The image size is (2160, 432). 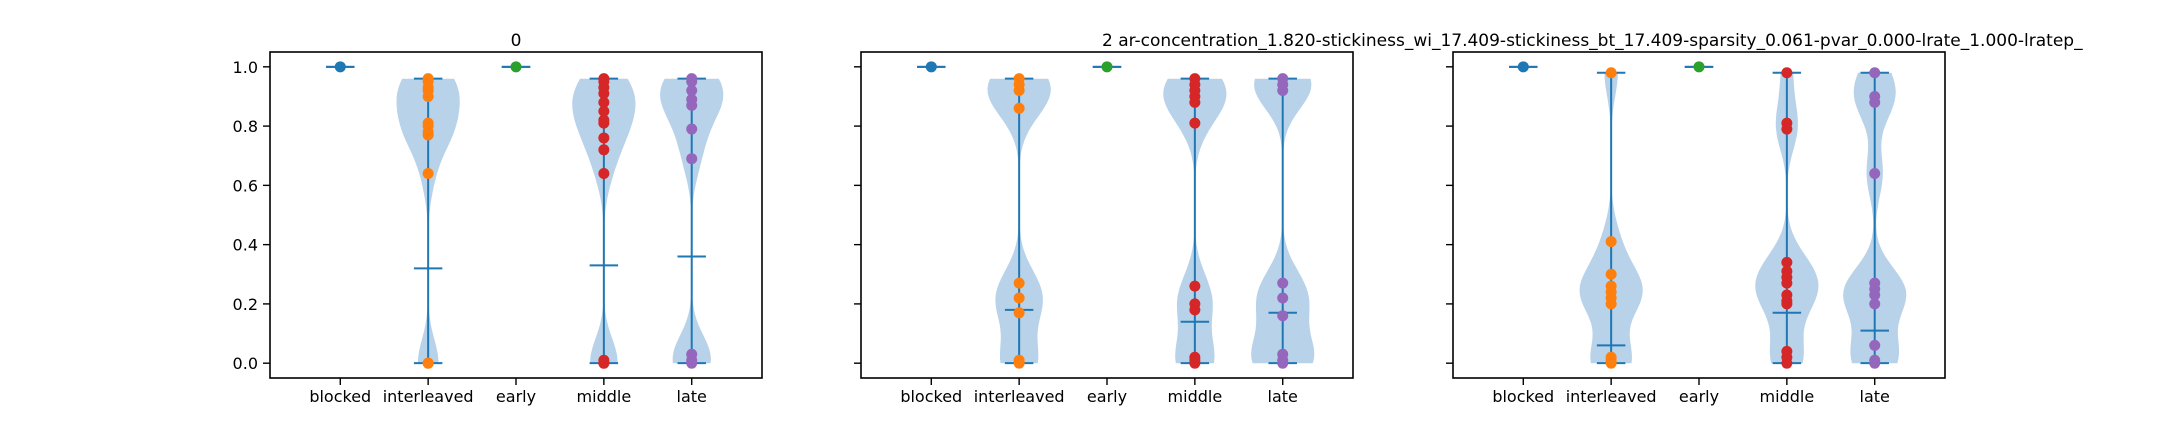 What do you see at coordinates (245, 304) in the screenshot?
I see `y-tick-label-1: 0.2` at bounding box center [245, 304].